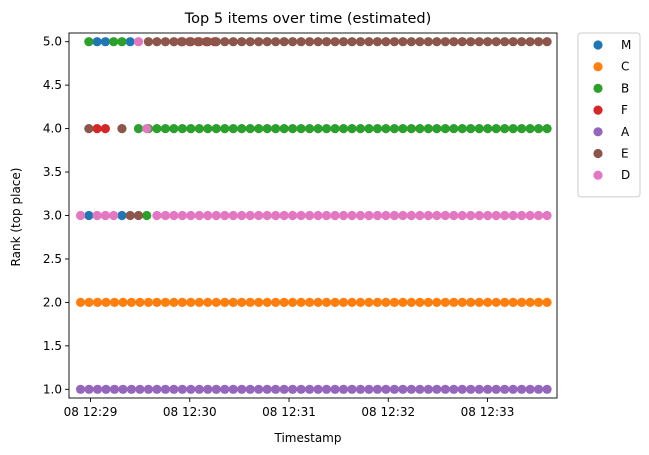  What do you see at coordinates (52, 129) in the screenshot?
I see `y-tick-label: 4.0` at bounding box center [52, 129].